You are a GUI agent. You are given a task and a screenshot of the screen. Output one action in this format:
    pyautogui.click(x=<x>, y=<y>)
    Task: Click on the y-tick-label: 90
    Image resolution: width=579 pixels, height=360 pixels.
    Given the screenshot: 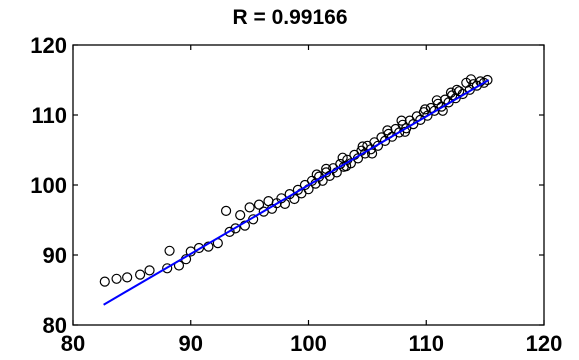 What is the action you would take?
    pyautogui.click(x=55, y=255)
    